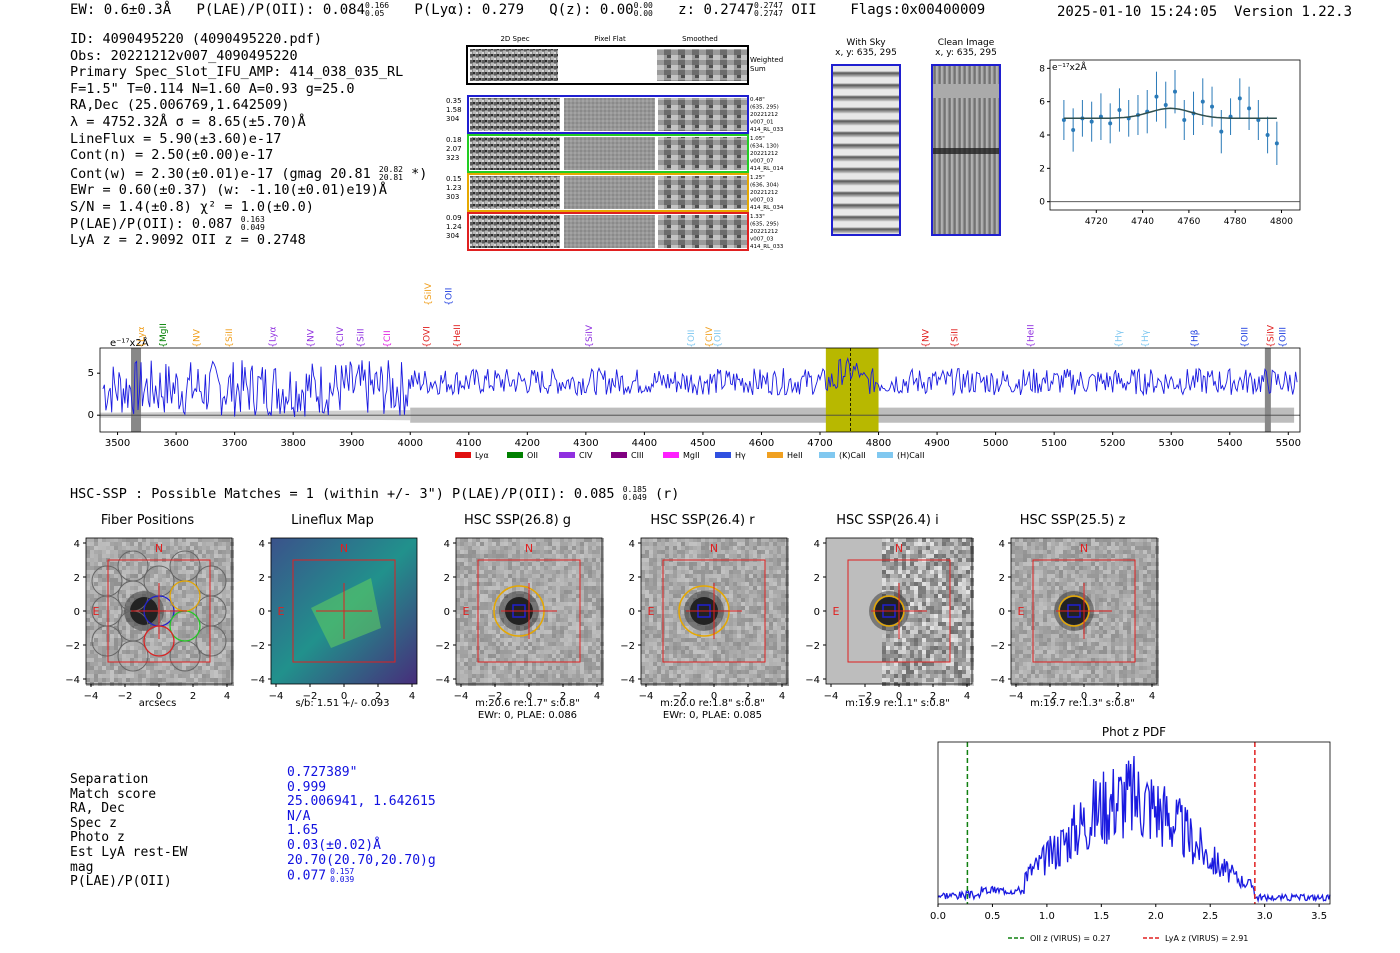 Image resolution: width=1400 pixels, height=953 pixels. What do you see at coordinates (212, 88) in the screenshot?
I see `info-line: F=1.5" T=0.114 N=1.60 A=0.93 g=25.0` at bounding box center [212, 88].